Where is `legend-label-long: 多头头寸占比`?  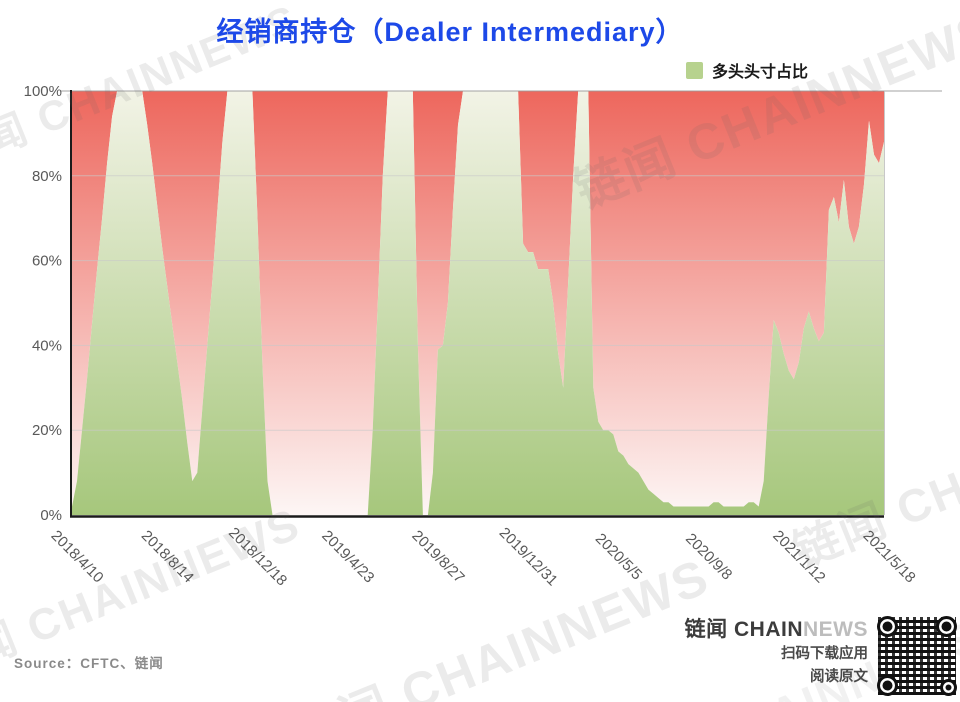
legend-label-long: 多头头寸占比 is located at coordinates (759, 72).